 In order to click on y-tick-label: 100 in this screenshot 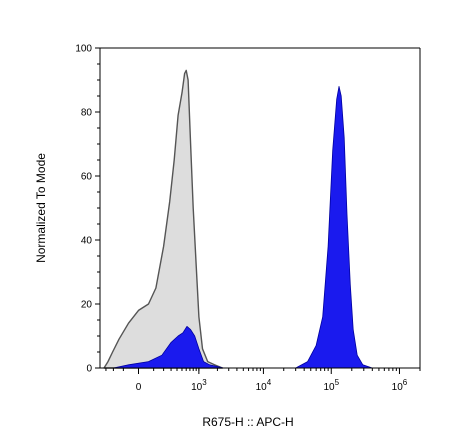, I will do `click(83, 49)`.